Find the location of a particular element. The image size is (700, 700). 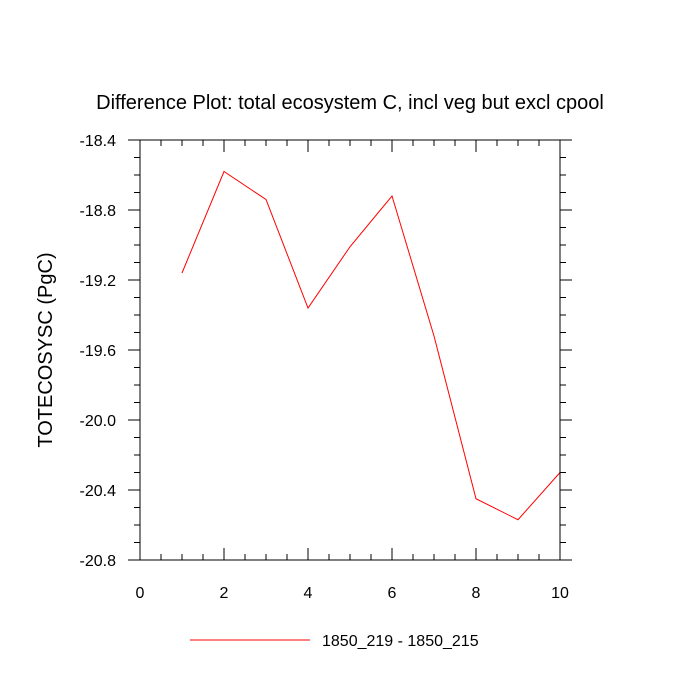

y-tick-label: -18.4 is located at coordinates (98, 141).